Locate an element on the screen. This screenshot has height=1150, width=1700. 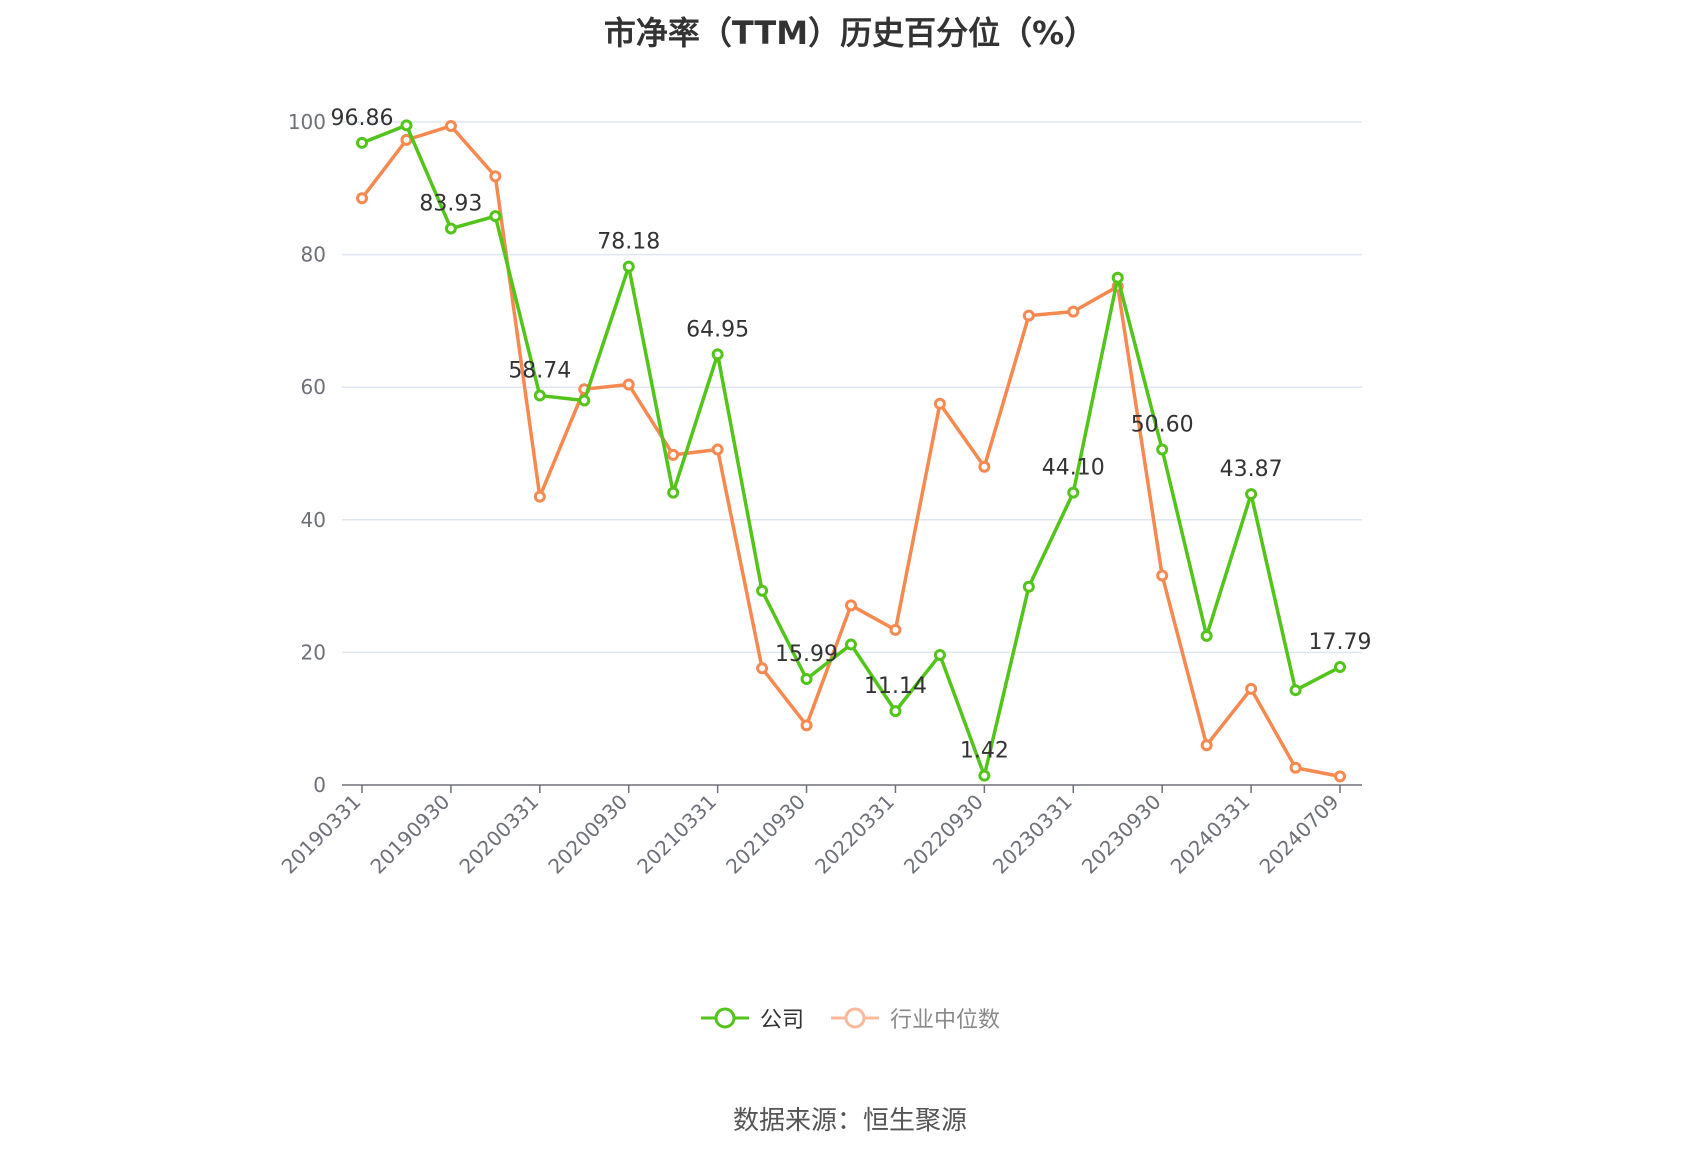
x-tick-label: 20190331 is located at coordinates (321, 834).